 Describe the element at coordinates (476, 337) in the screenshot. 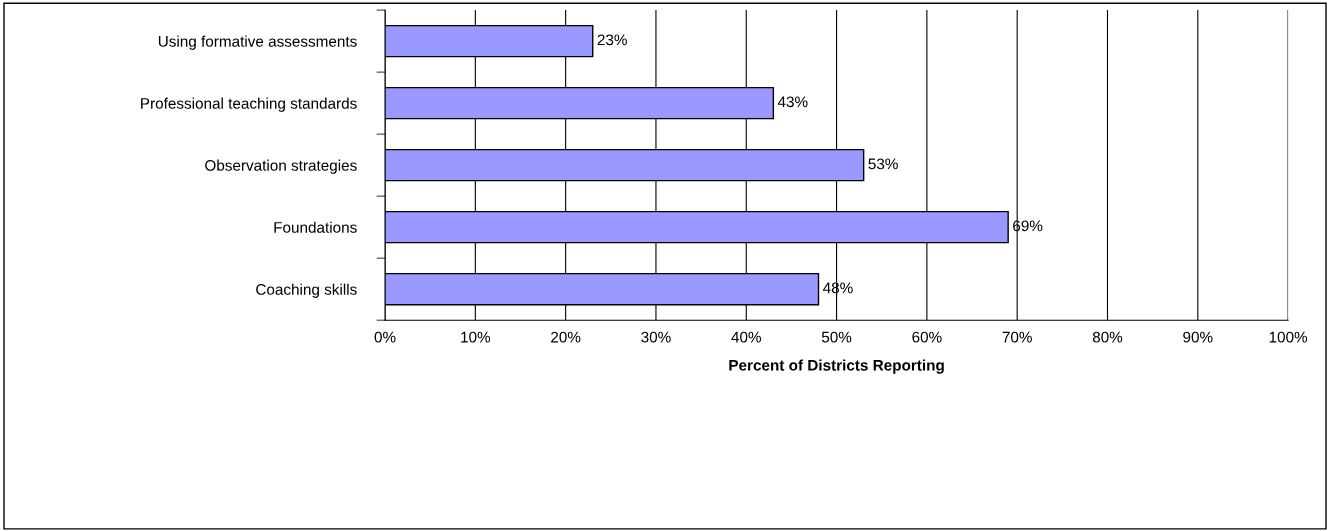

I see `x-tick-label: 10%` at that location.